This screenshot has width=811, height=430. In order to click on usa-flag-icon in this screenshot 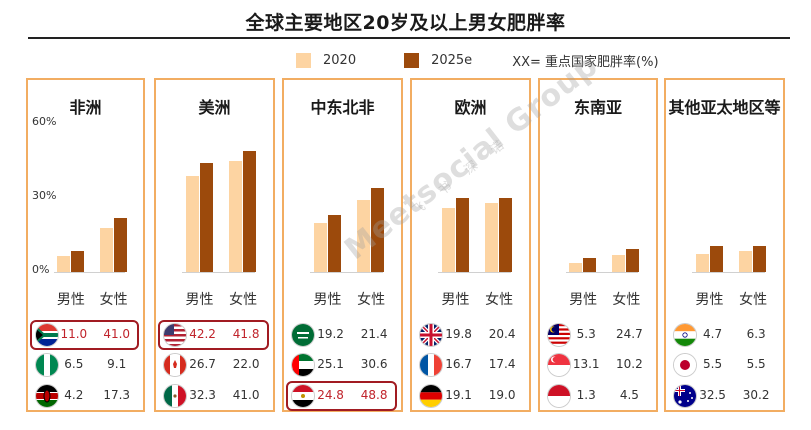, I will do `click(175, 335)`.